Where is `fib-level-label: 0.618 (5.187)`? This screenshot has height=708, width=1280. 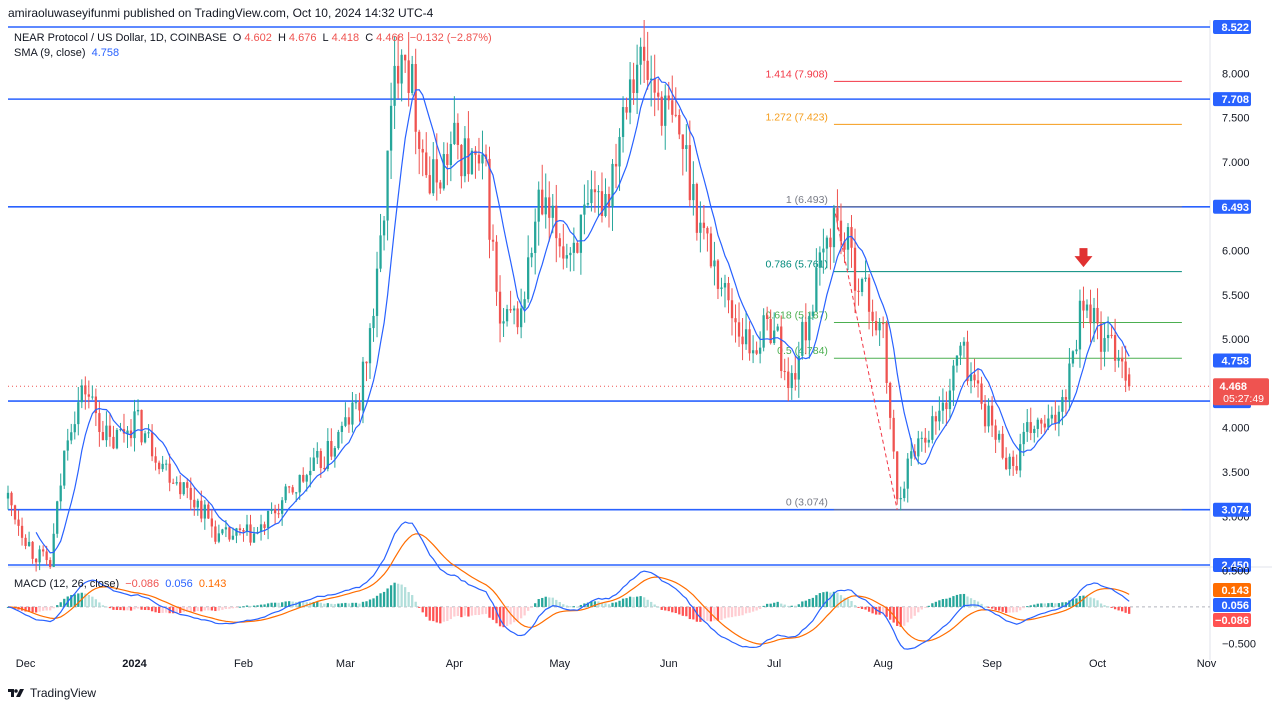
fib-level-label: 0.618 (5.187) is located at coordinates (796, 315).